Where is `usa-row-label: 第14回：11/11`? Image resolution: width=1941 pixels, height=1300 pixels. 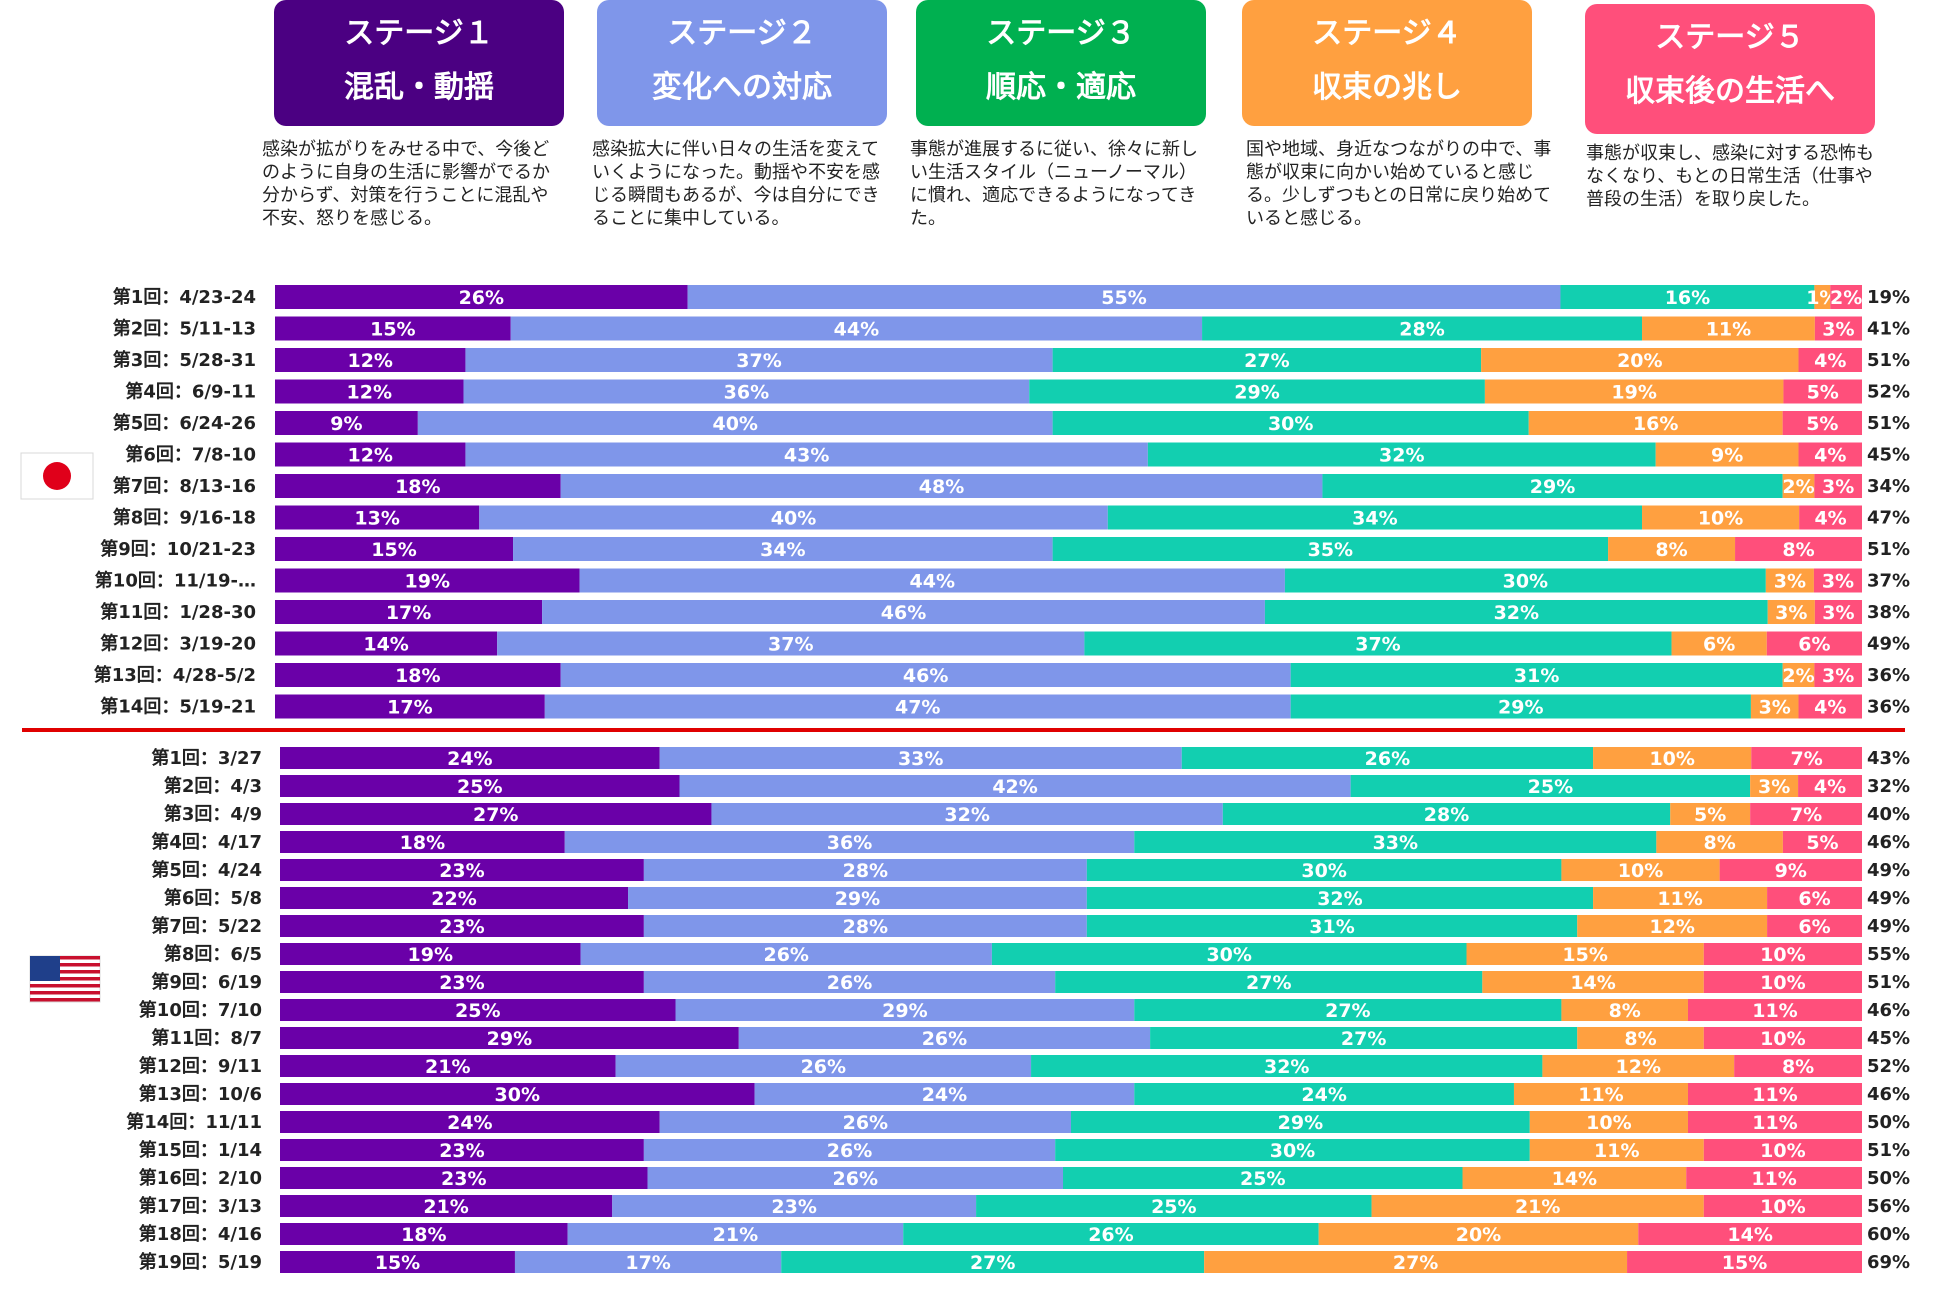 usa-row-label: 第14回：11/11 is located at coordinates (194, 1122).